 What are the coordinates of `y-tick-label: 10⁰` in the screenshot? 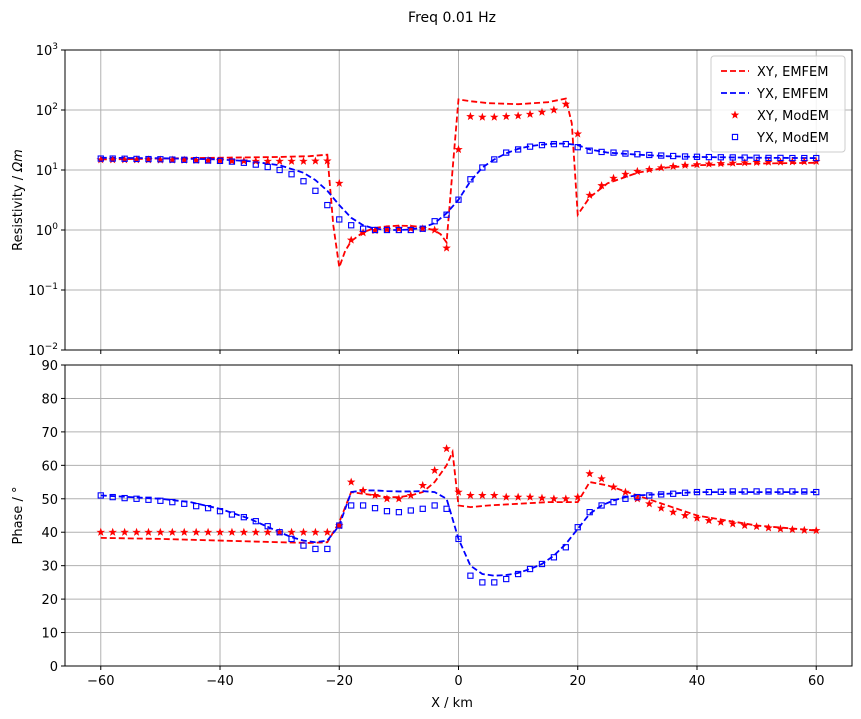 It's located at (47, 230).